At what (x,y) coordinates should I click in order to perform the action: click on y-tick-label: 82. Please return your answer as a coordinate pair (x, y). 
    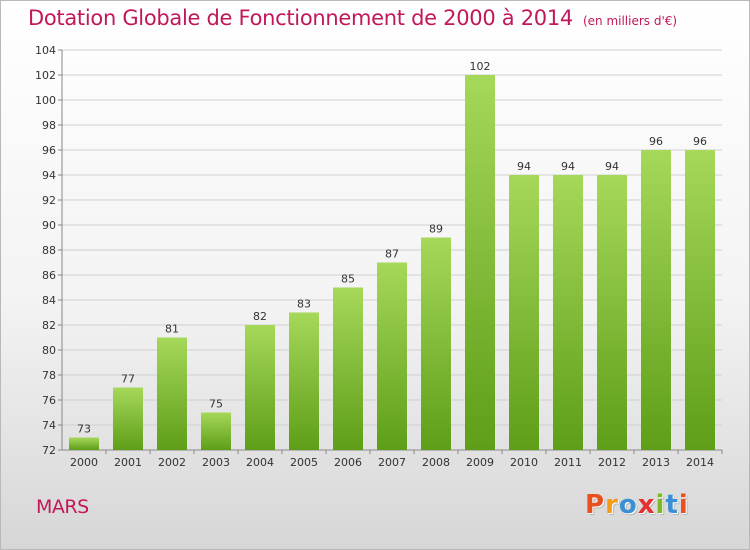
    Looking at the image, I should click on (49, 325).